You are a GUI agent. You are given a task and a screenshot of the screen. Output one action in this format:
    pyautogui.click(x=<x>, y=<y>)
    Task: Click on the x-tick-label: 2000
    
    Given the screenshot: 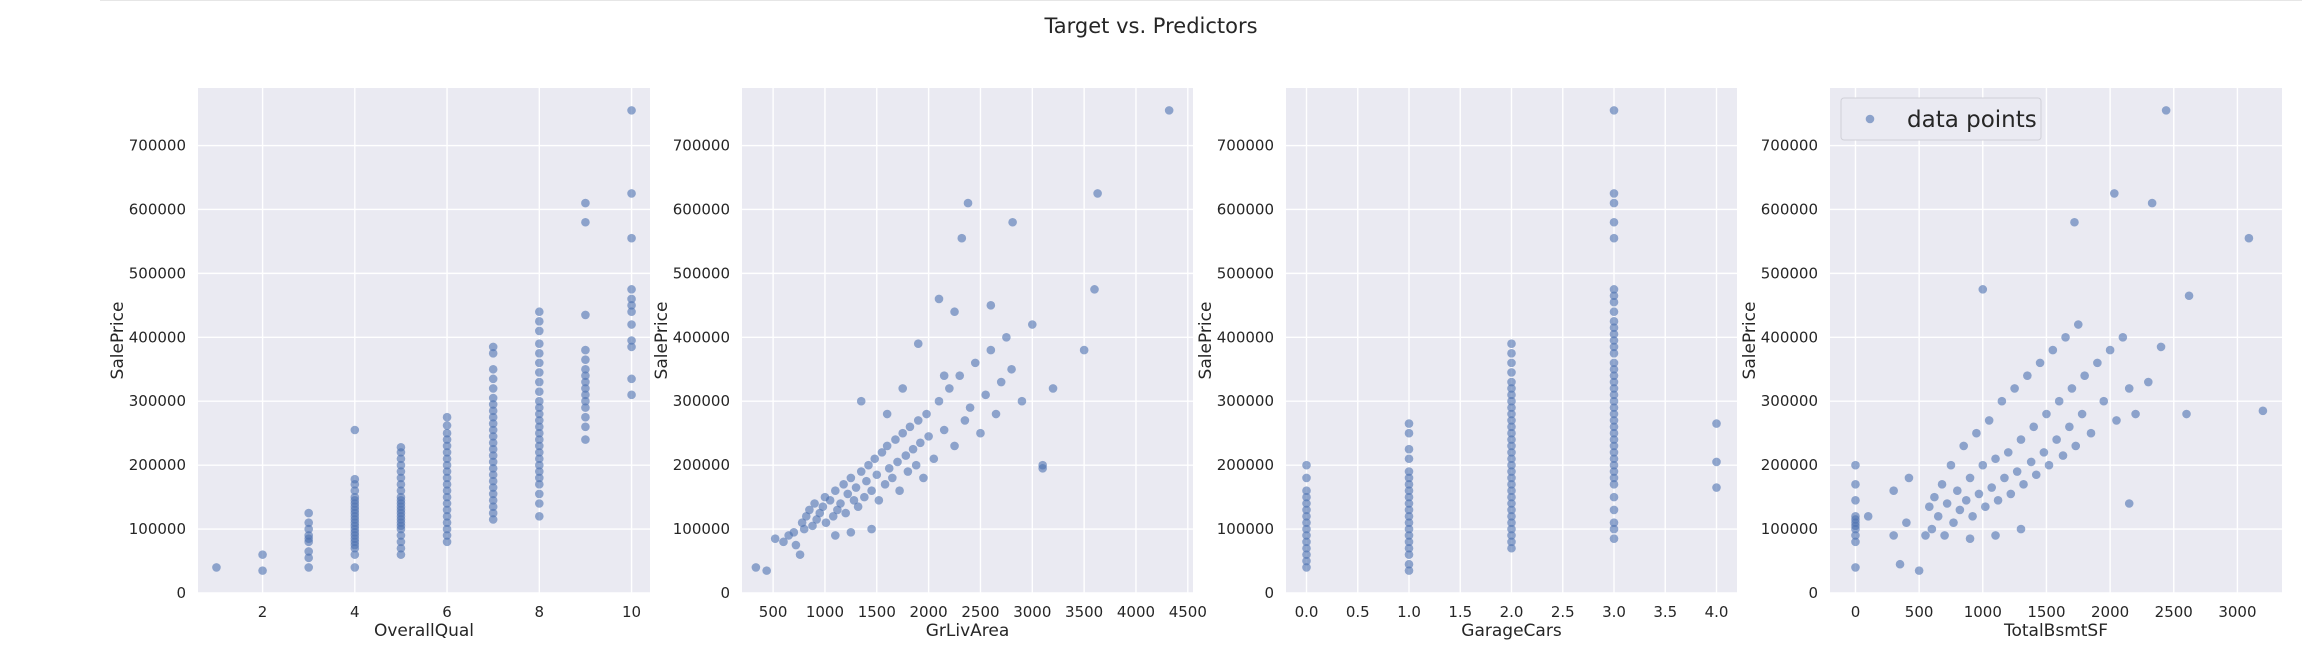 What is the action you would take?
    pyautogui.click(x=2110, y=612)
    